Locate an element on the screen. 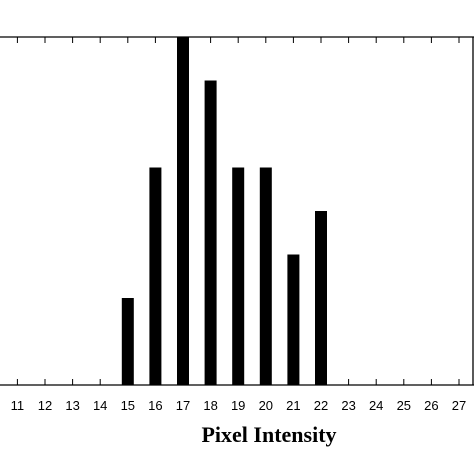  x-tick-label-13: 13 is located at coordinates (72, 405).